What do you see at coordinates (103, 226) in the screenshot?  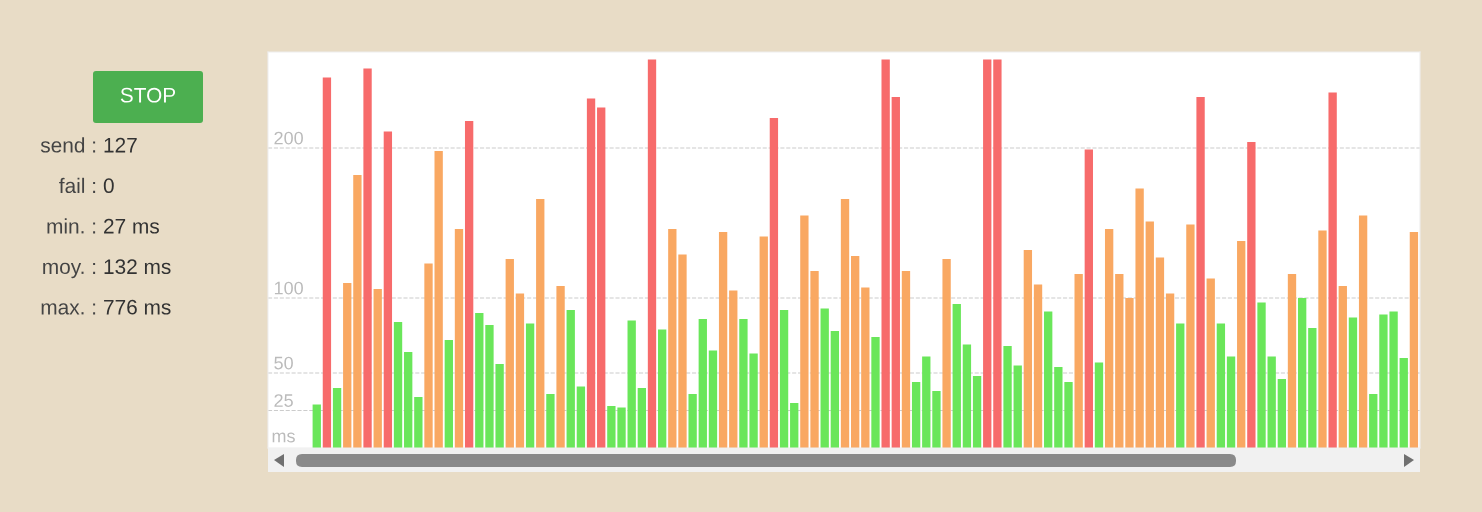 I see `text: min. : 27 ms` at bounding box center [103, 226].